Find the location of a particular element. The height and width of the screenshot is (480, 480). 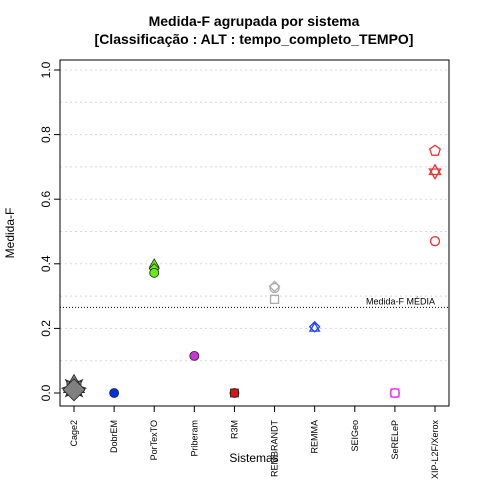

data-point-star6-down is located at coordinates (435, 174).